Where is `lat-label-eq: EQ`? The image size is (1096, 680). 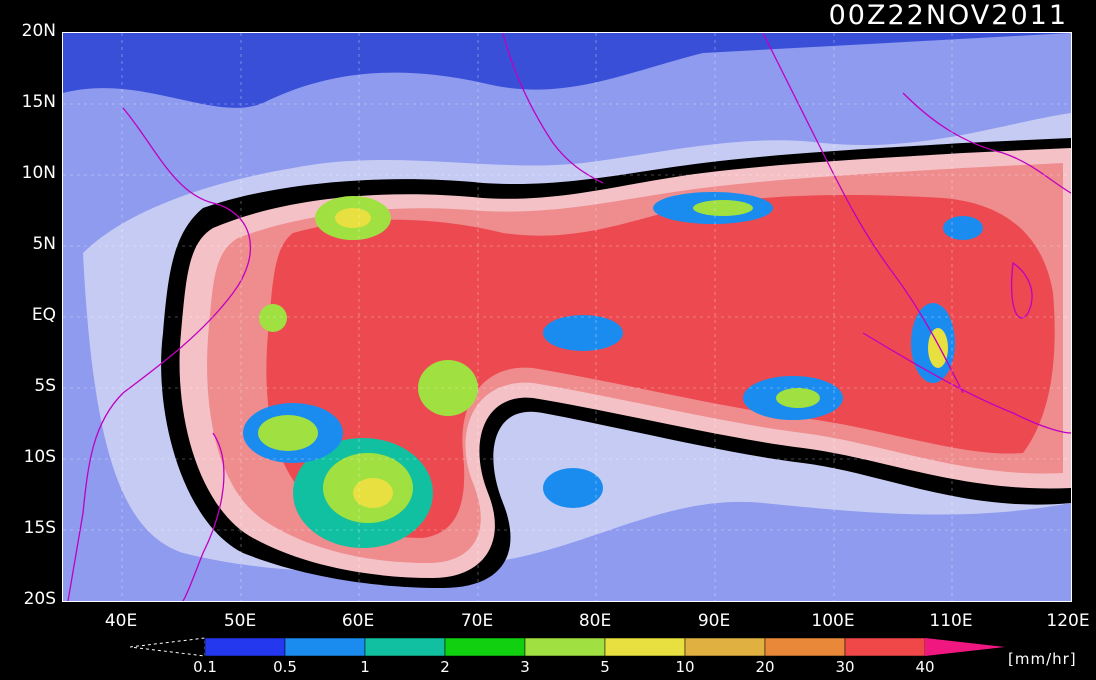
lat-label-eq: EQ is located at coordinates (43, 315).